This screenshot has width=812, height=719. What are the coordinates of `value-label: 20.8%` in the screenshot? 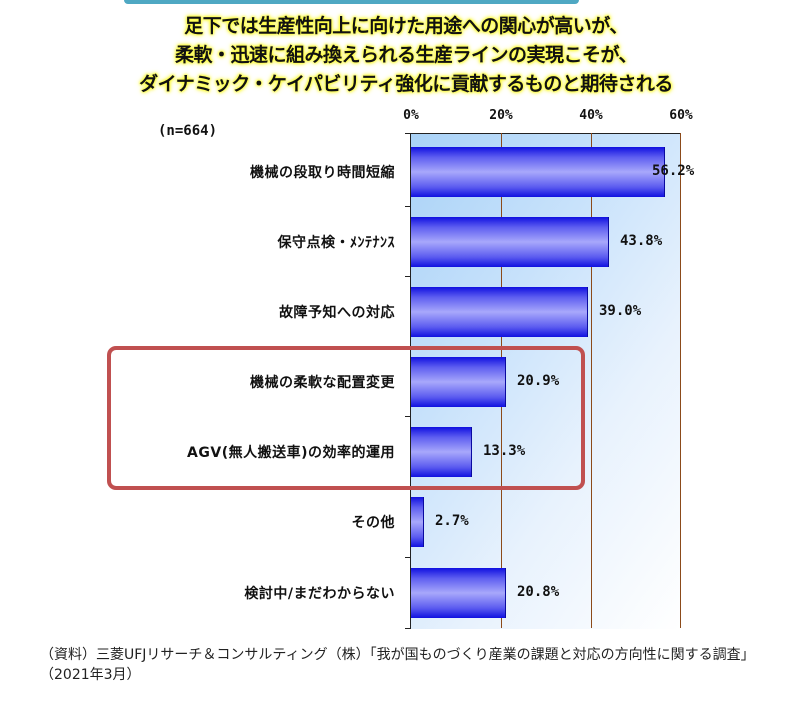 It's located at (538, 592).